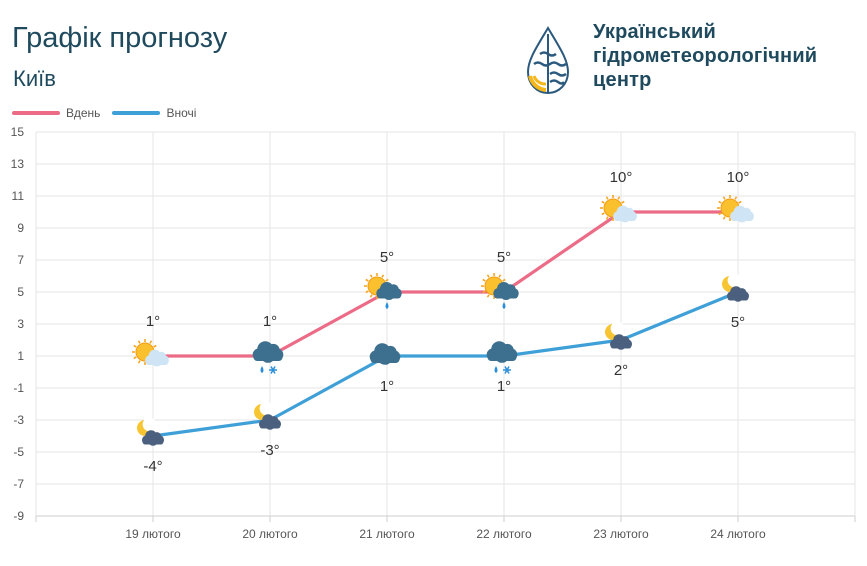 This screenshot has width=867, height=566. I want to click on cloud-icon, so click(385, 354).